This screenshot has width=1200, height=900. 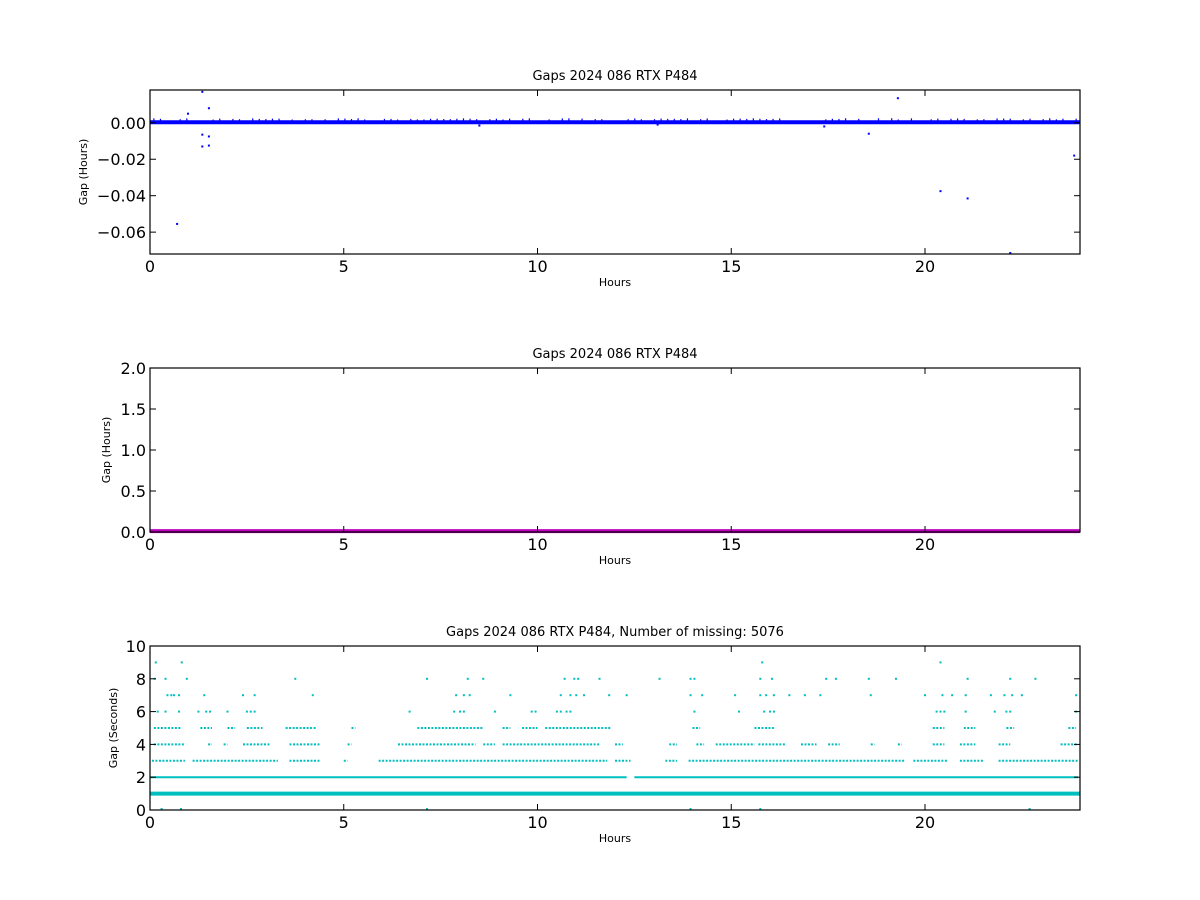 What do you see at coordinates (128, 123) in the screenshot?
I see `y-tick-label: 0.00` at bounding box center [128, 123].